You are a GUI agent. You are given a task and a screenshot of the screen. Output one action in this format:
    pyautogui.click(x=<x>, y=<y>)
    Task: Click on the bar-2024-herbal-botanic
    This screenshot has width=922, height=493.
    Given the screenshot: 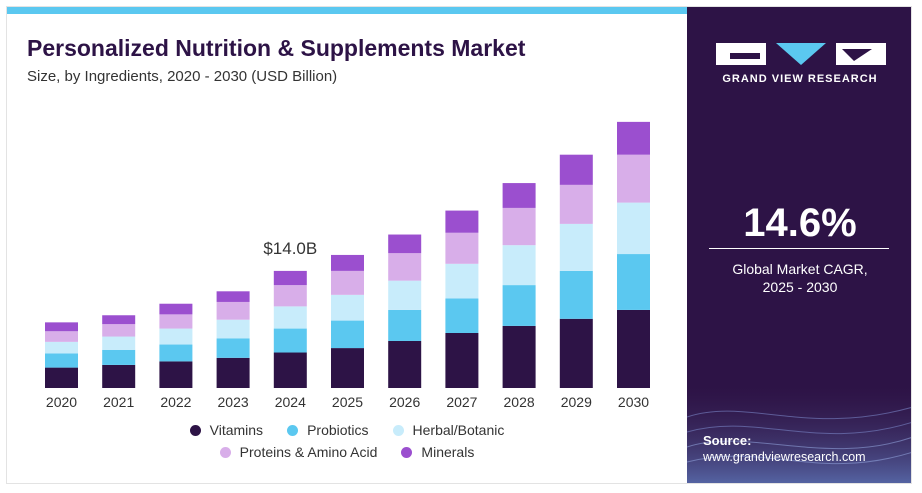 What is the action you would take?
    pyautogui.click(x=290, y=317)
    